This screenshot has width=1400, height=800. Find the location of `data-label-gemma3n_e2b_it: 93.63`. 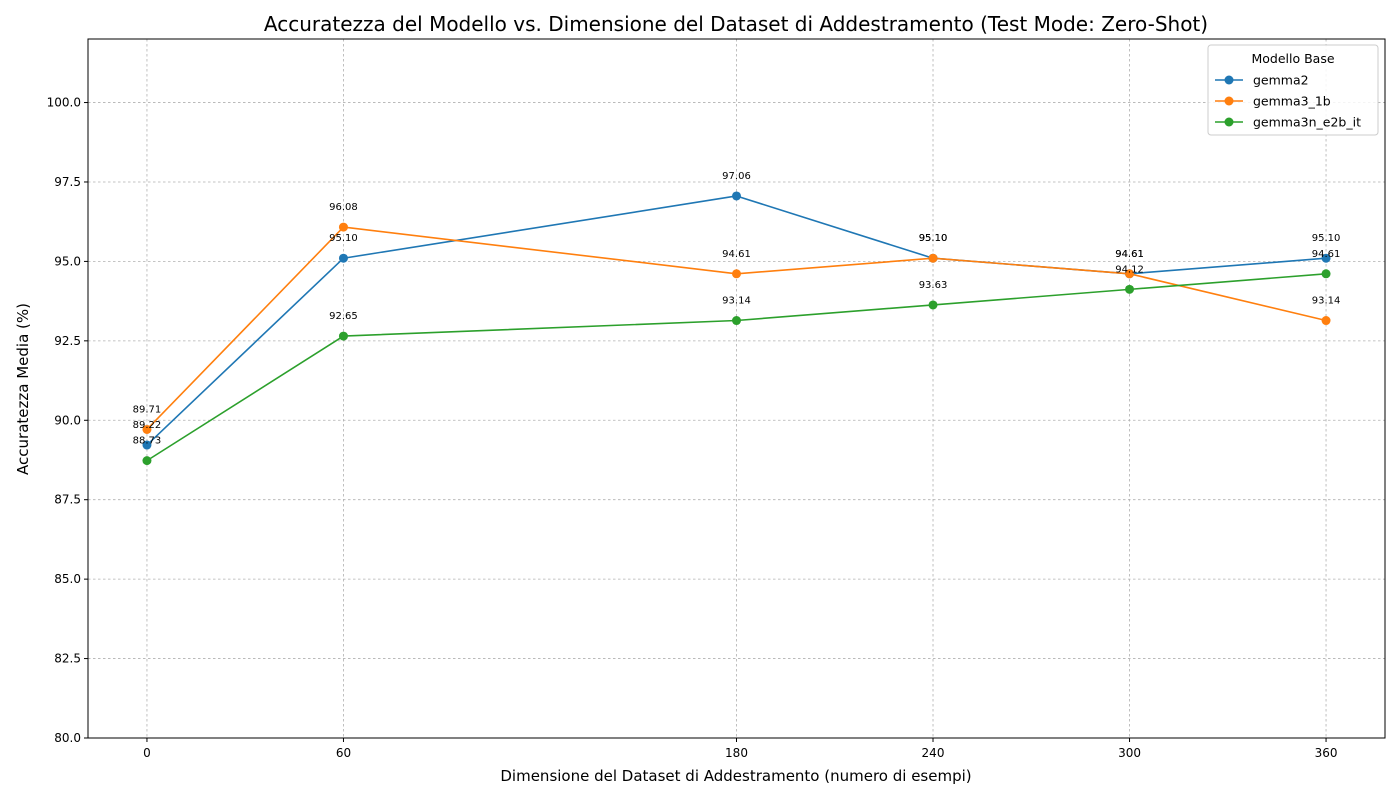

data-label-gemma3n_e2b_it: 93.63 is located at coordinates (933, 285).